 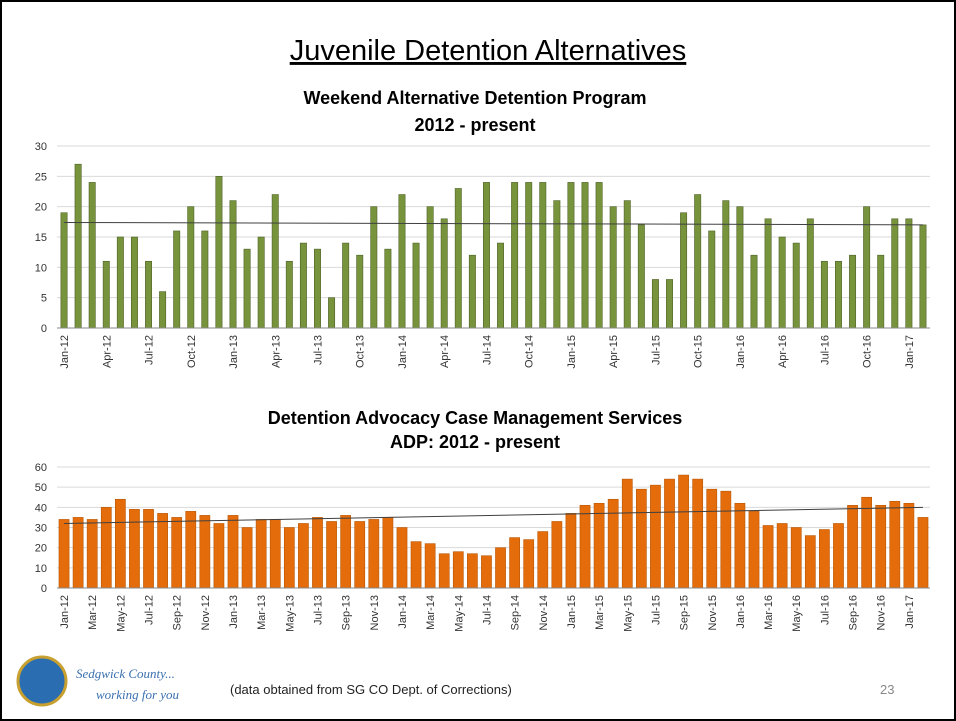 I want to click on x-tick-label: Oct-12, so click(x=192, y=351).